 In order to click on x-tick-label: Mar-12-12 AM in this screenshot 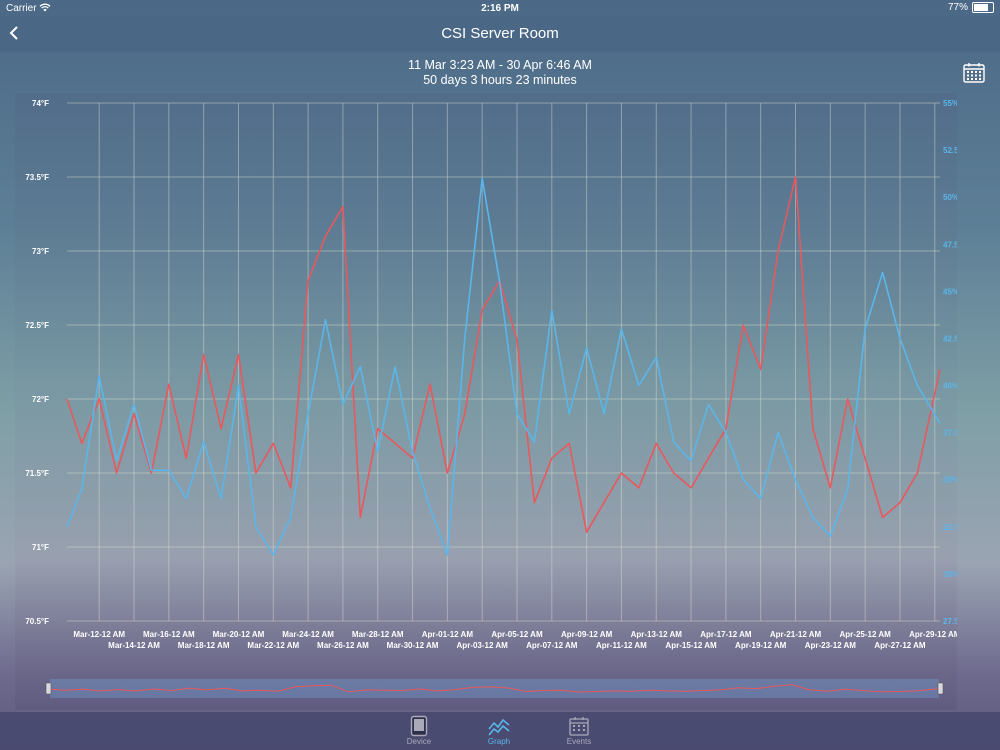, I will do `click(99, 634)`.